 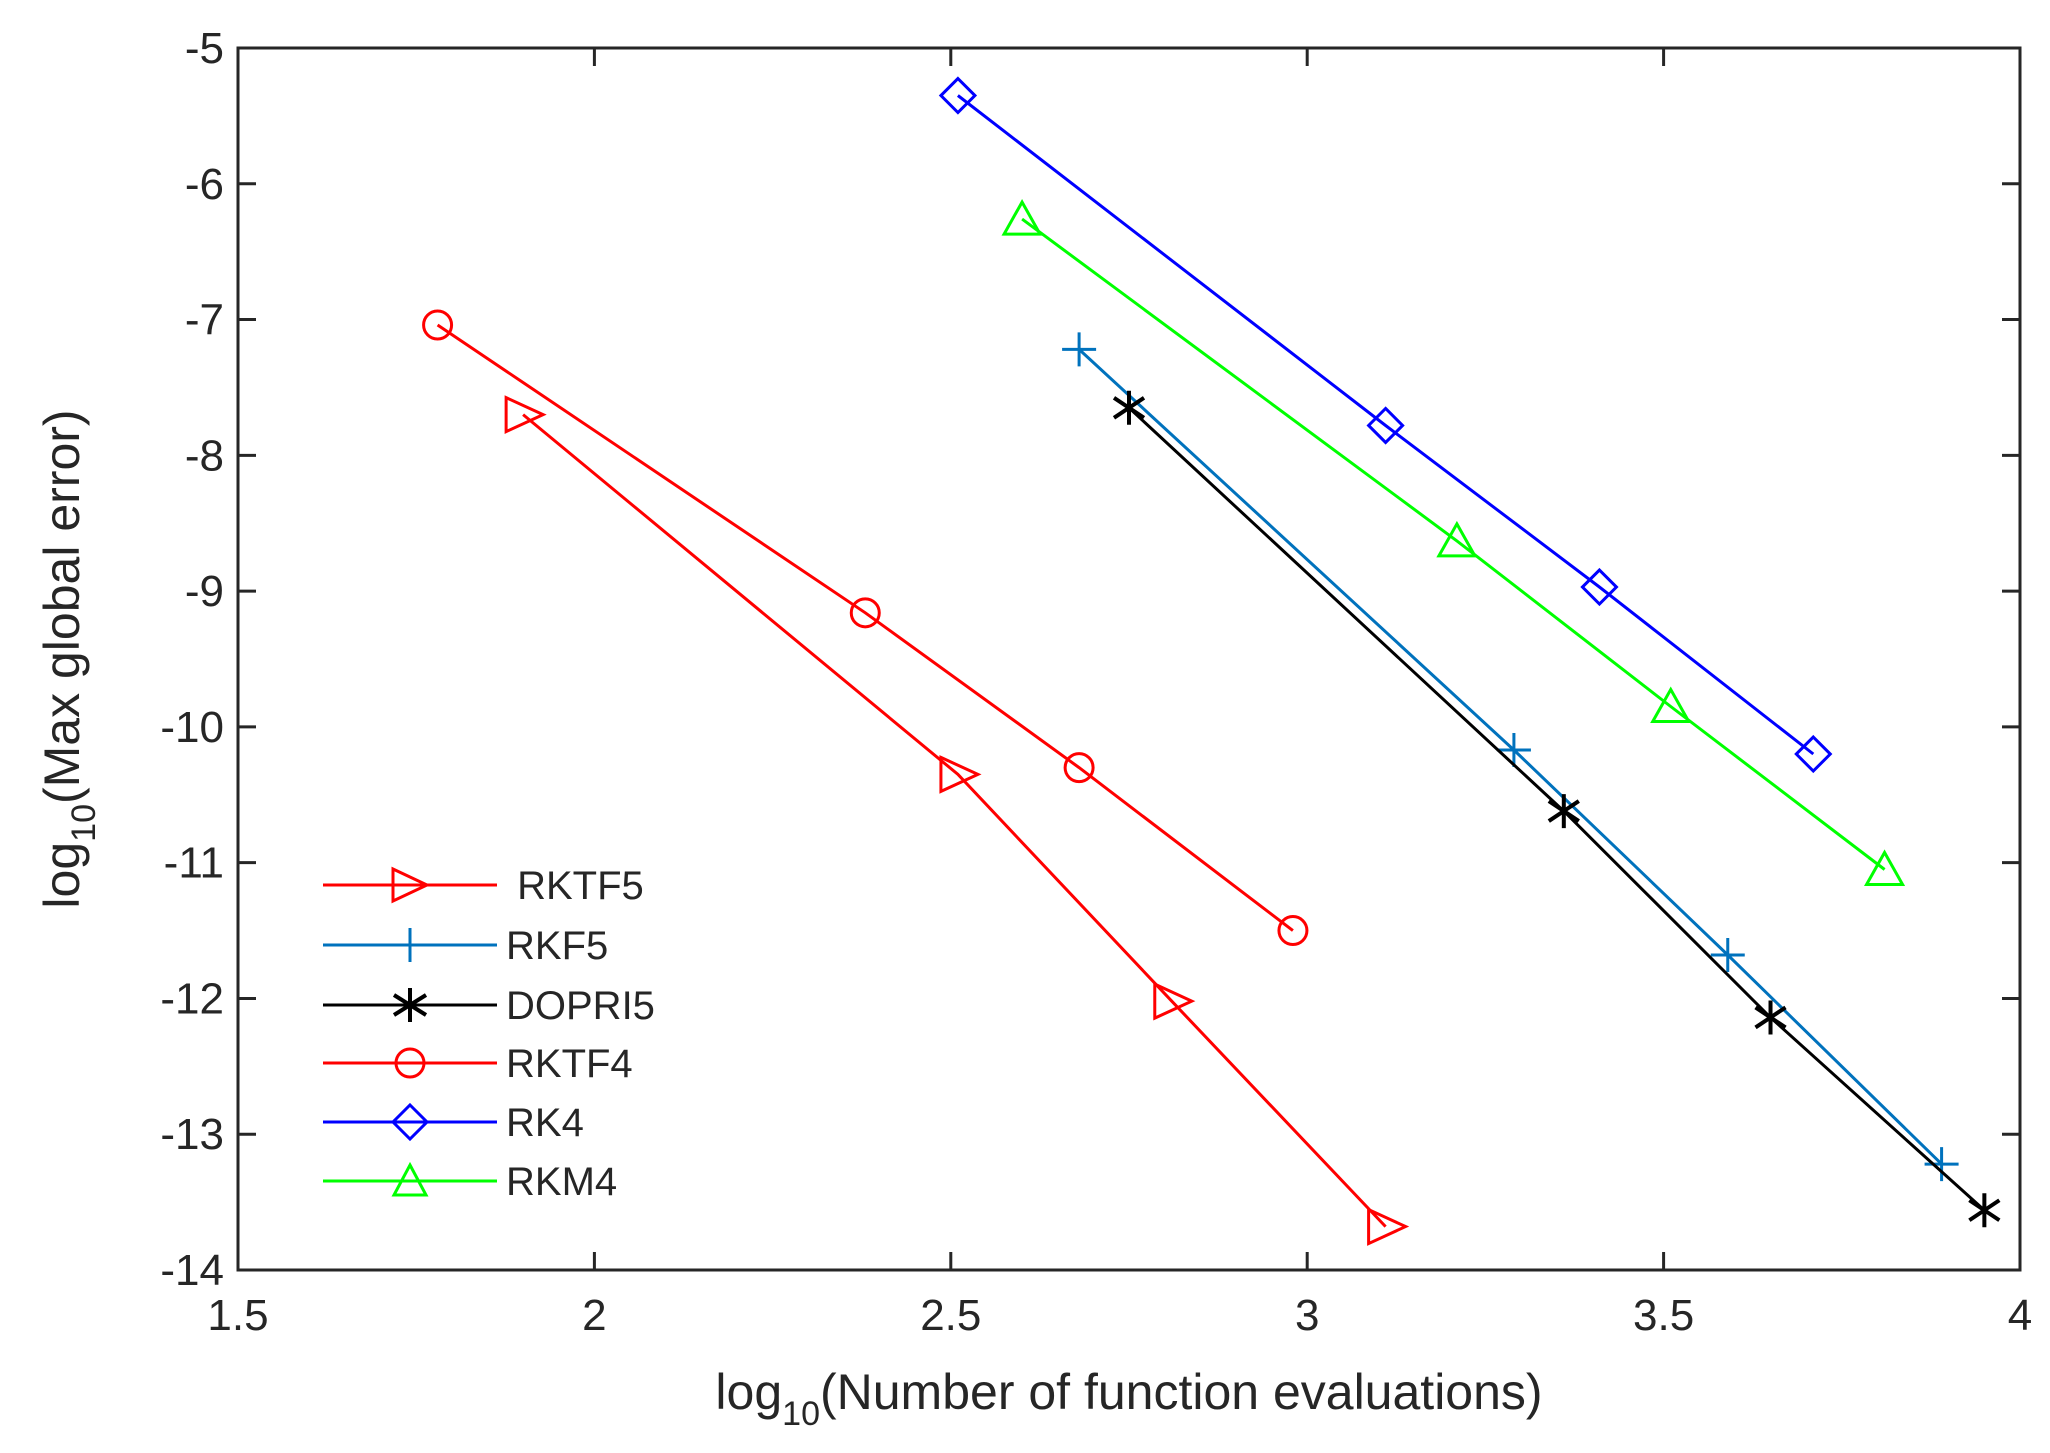 What do you see at coordinates (575, 886) in the screenshot?
I see `legend-label: RKTF5` at bounding box center [575, 886].